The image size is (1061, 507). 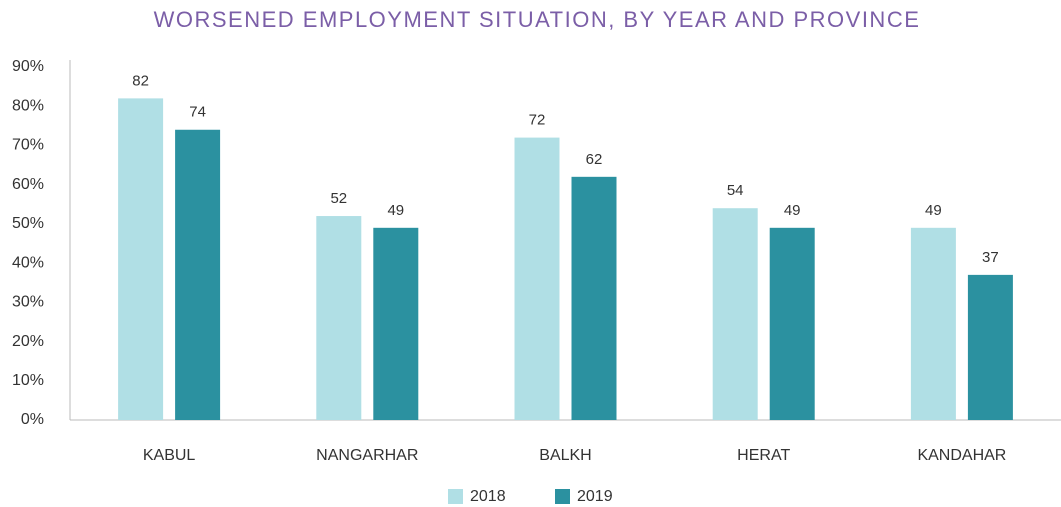 What do you see at coordinates (961, 455) in the screenshot?
I see `x-tick-label: KANDAHAR` at bounding box center [961, 455].